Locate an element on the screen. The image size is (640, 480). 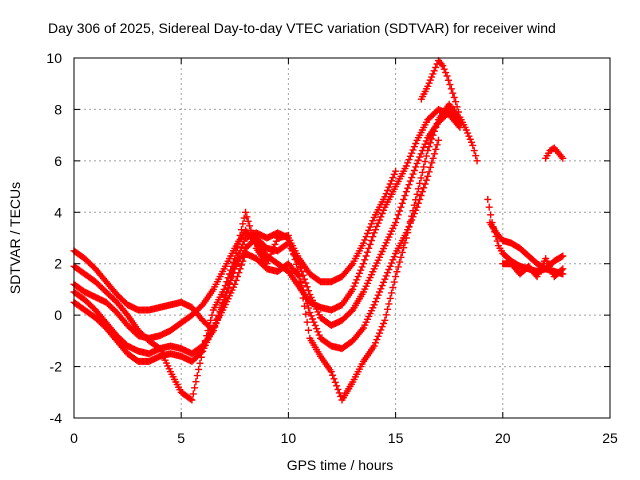
y-tick-labels: -4 -2 0 2 4 6 8 10 is located at coordinates (54, 238).